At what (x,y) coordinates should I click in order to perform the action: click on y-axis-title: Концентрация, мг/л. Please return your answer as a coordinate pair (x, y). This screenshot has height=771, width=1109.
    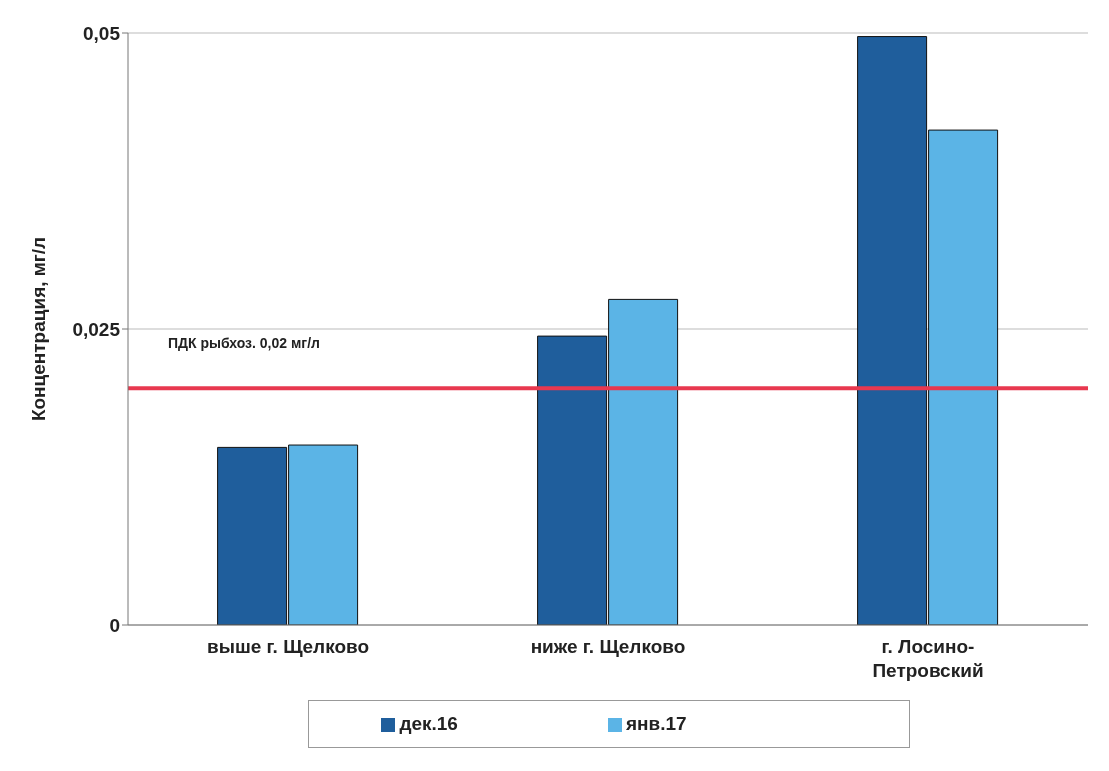
    Looking at the image, I should click on (38, 329).